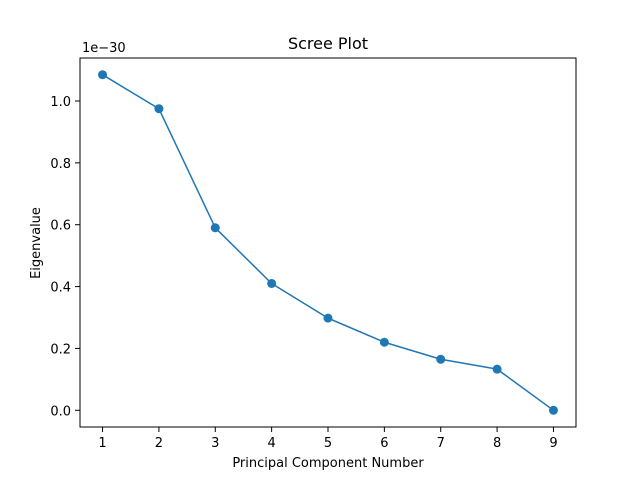  What do you see at coordinates (328, 463) in the screenshot?
I see `x-axis-label: Principal Component Number` at bounding box center [328, 463].